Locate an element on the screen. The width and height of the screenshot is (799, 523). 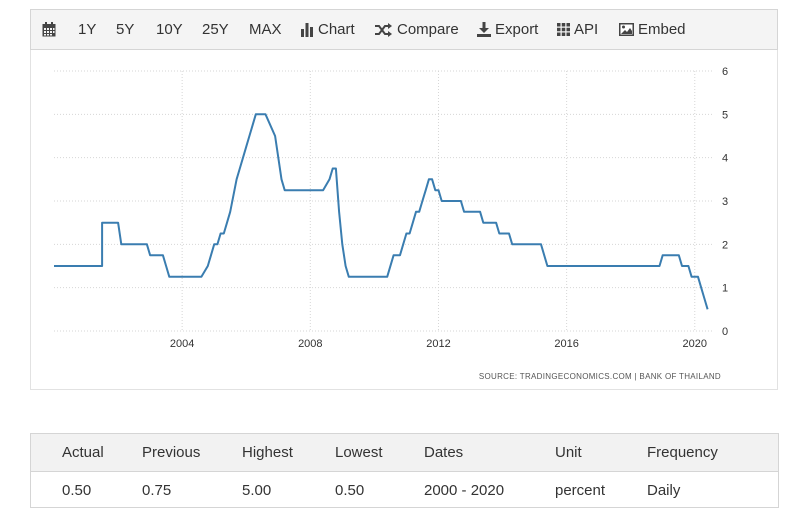
header-highest: Highest is located at coordinates (267, 452).